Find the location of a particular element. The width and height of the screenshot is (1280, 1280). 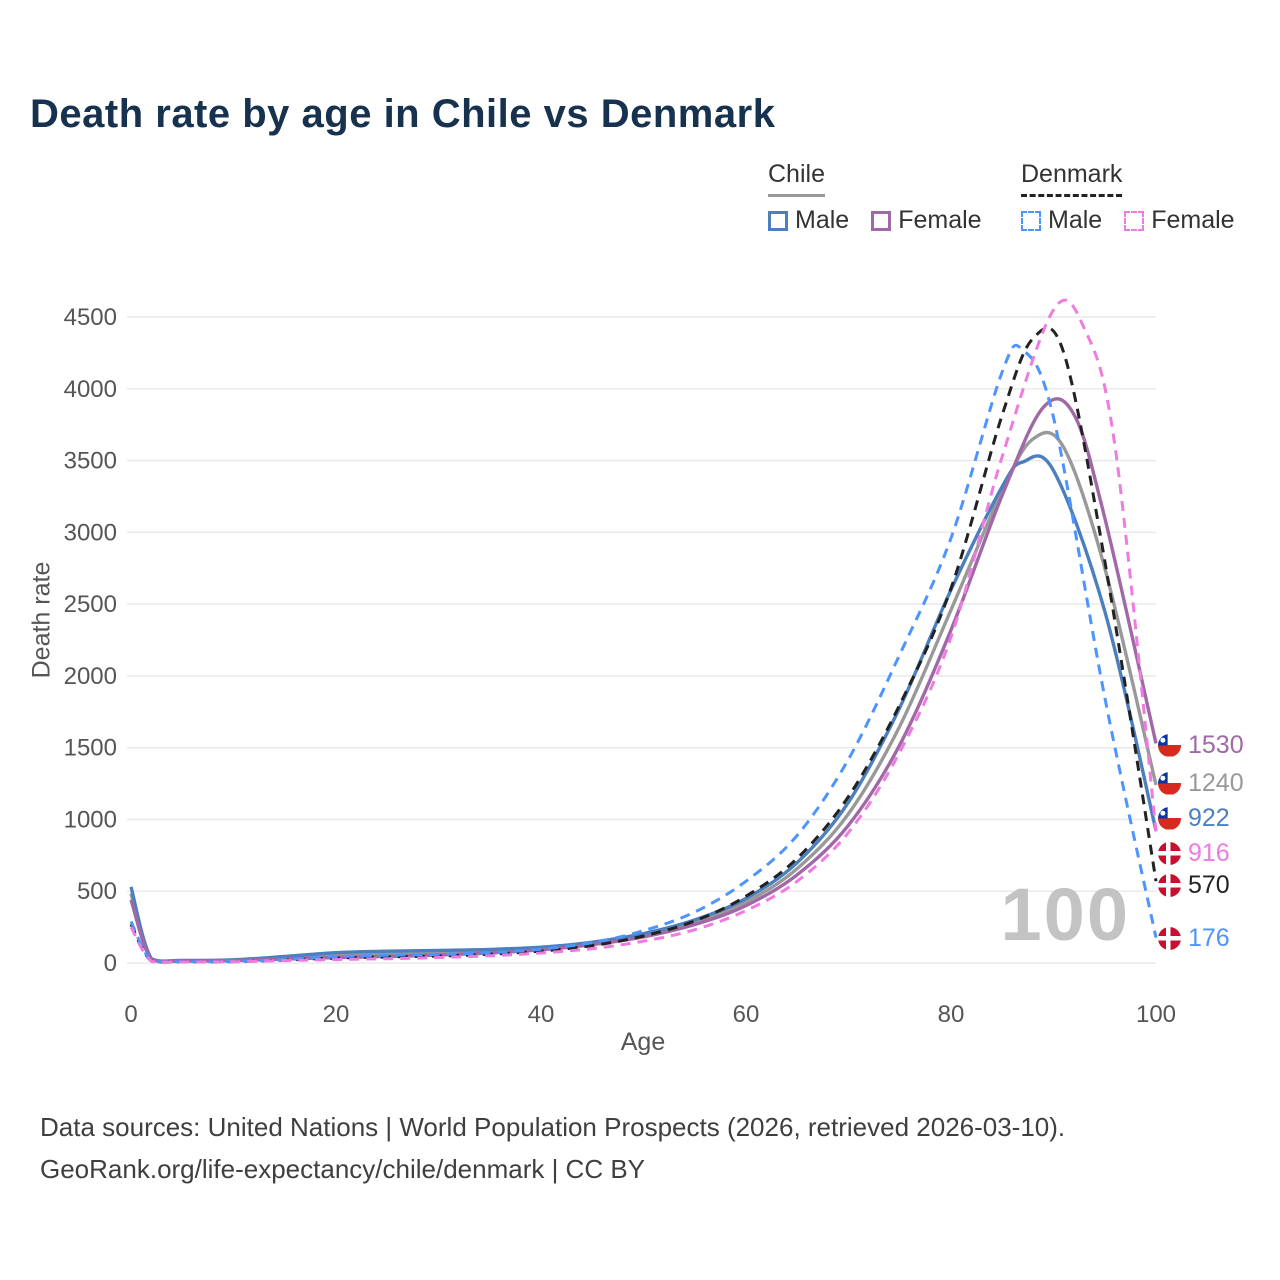

end-label-chile-male: 922 is located at coordinates (1194, 817).